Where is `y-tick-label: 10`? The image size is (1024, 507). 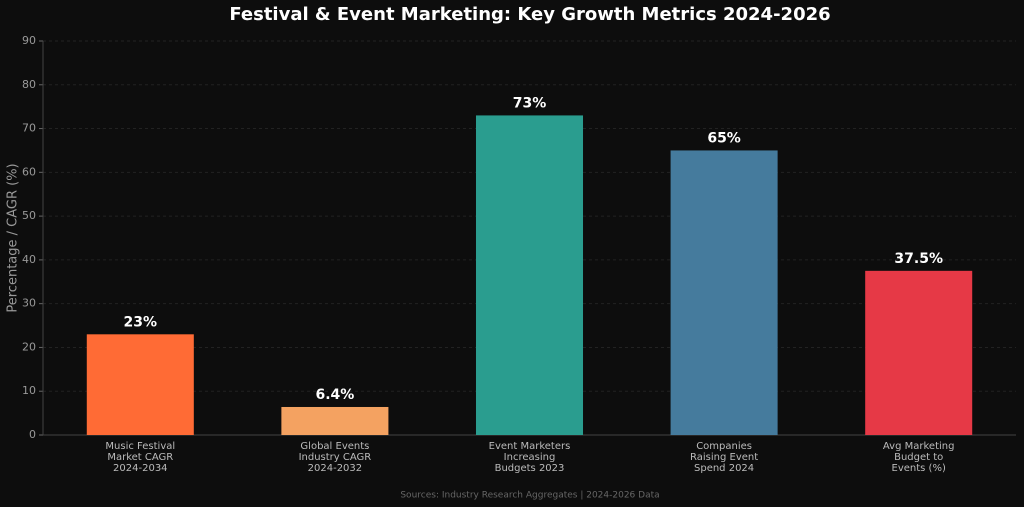
y-tick-label: 10 is located at coordinates (29, 390).